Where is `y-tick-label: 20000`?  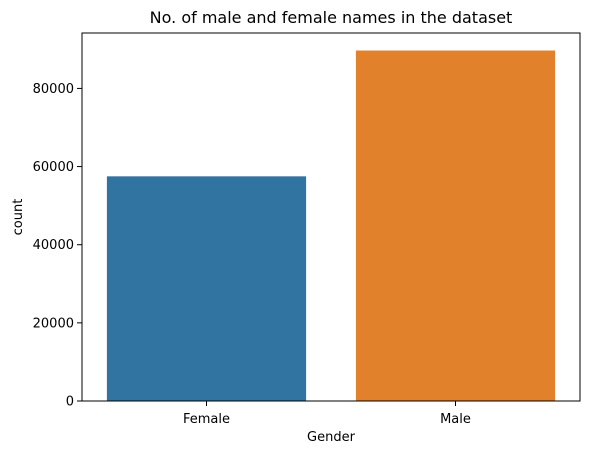
y-tick-label: 20000 is located at coordinates (53, 323).